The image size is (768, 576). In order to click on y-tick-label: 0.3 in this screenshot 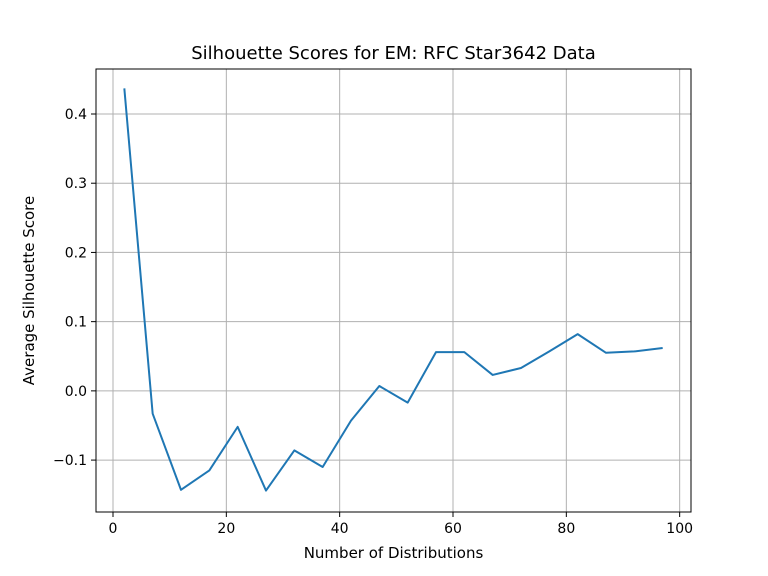, I will do `click(76, 184)`.